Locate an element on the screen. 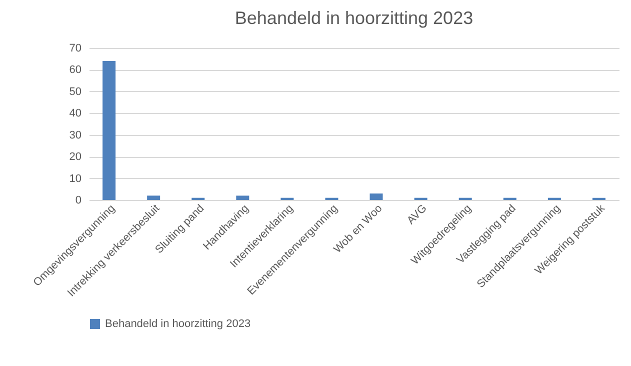 The width and height of the screenshot is (631, 366). y-tick-label: 20 is located at coordinates (75, 157).